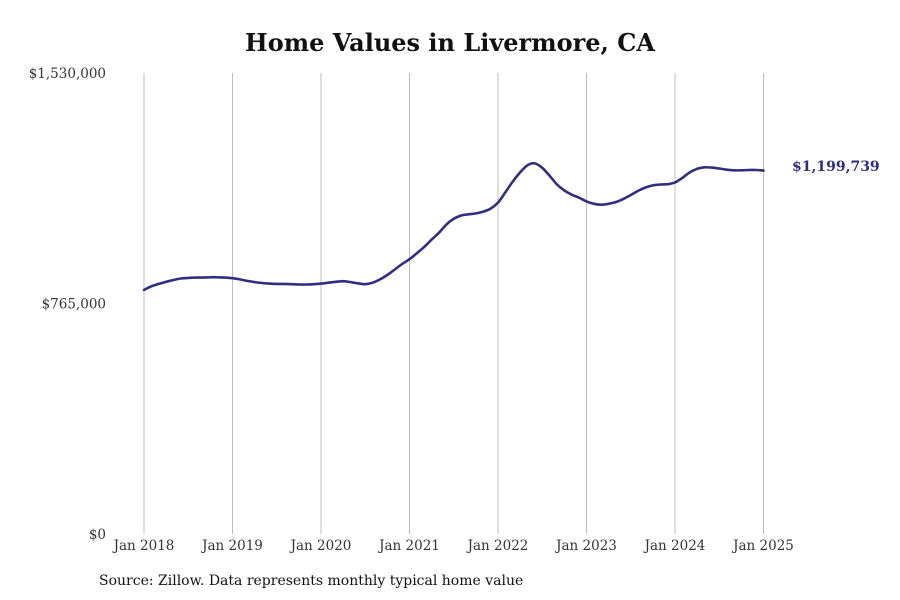  I want to click on y-tick-label: $0, so click(97, 535).